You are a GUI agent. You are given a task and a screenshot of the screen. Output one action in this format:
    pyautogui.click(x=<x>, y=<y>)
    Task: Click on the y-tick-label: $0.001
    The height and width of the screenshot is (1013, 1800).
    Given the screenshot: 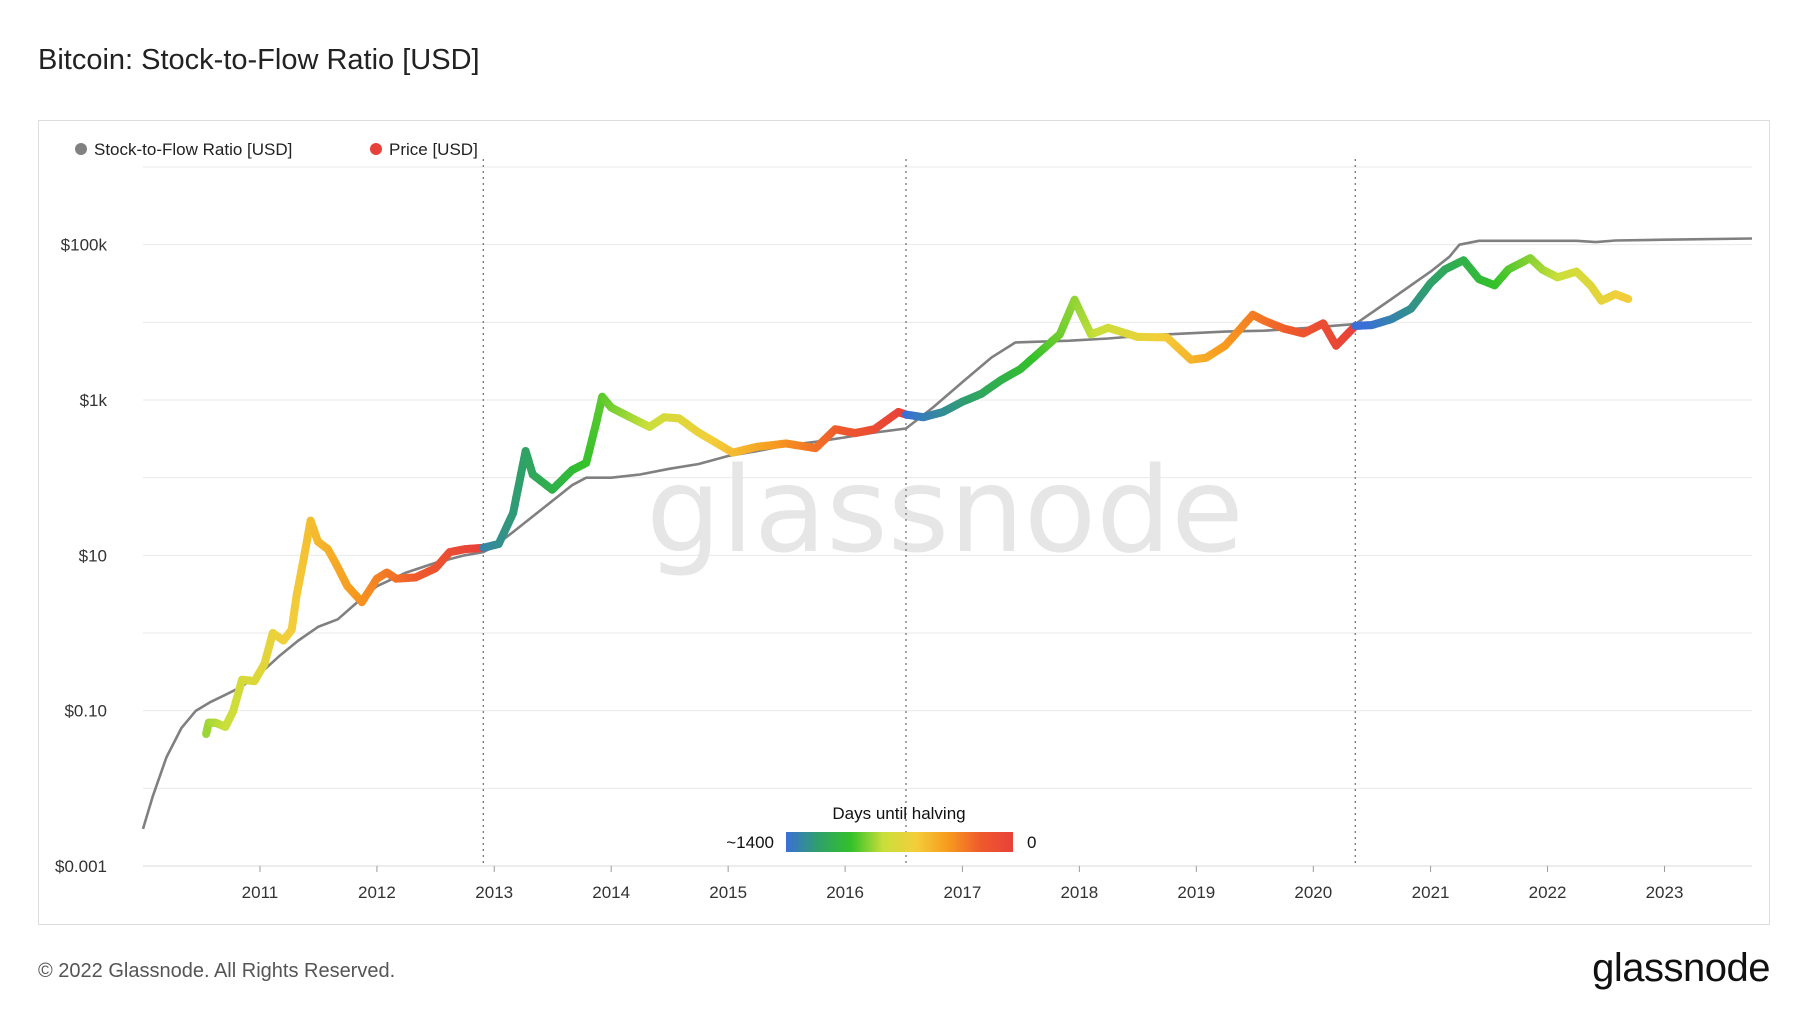 What is the action you would take?
    pyautogui.click(x=81, y=866)
    